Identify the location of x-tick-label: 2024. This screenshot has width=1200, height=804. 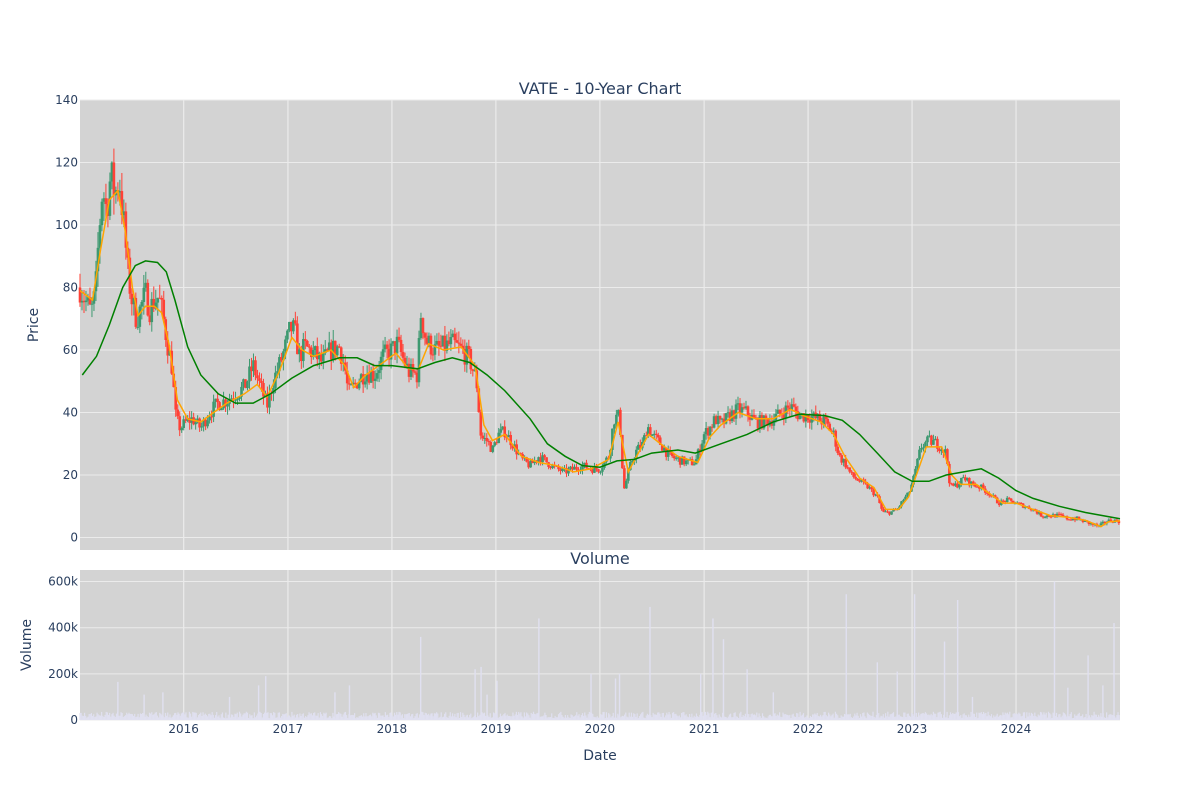
(1016, 729).